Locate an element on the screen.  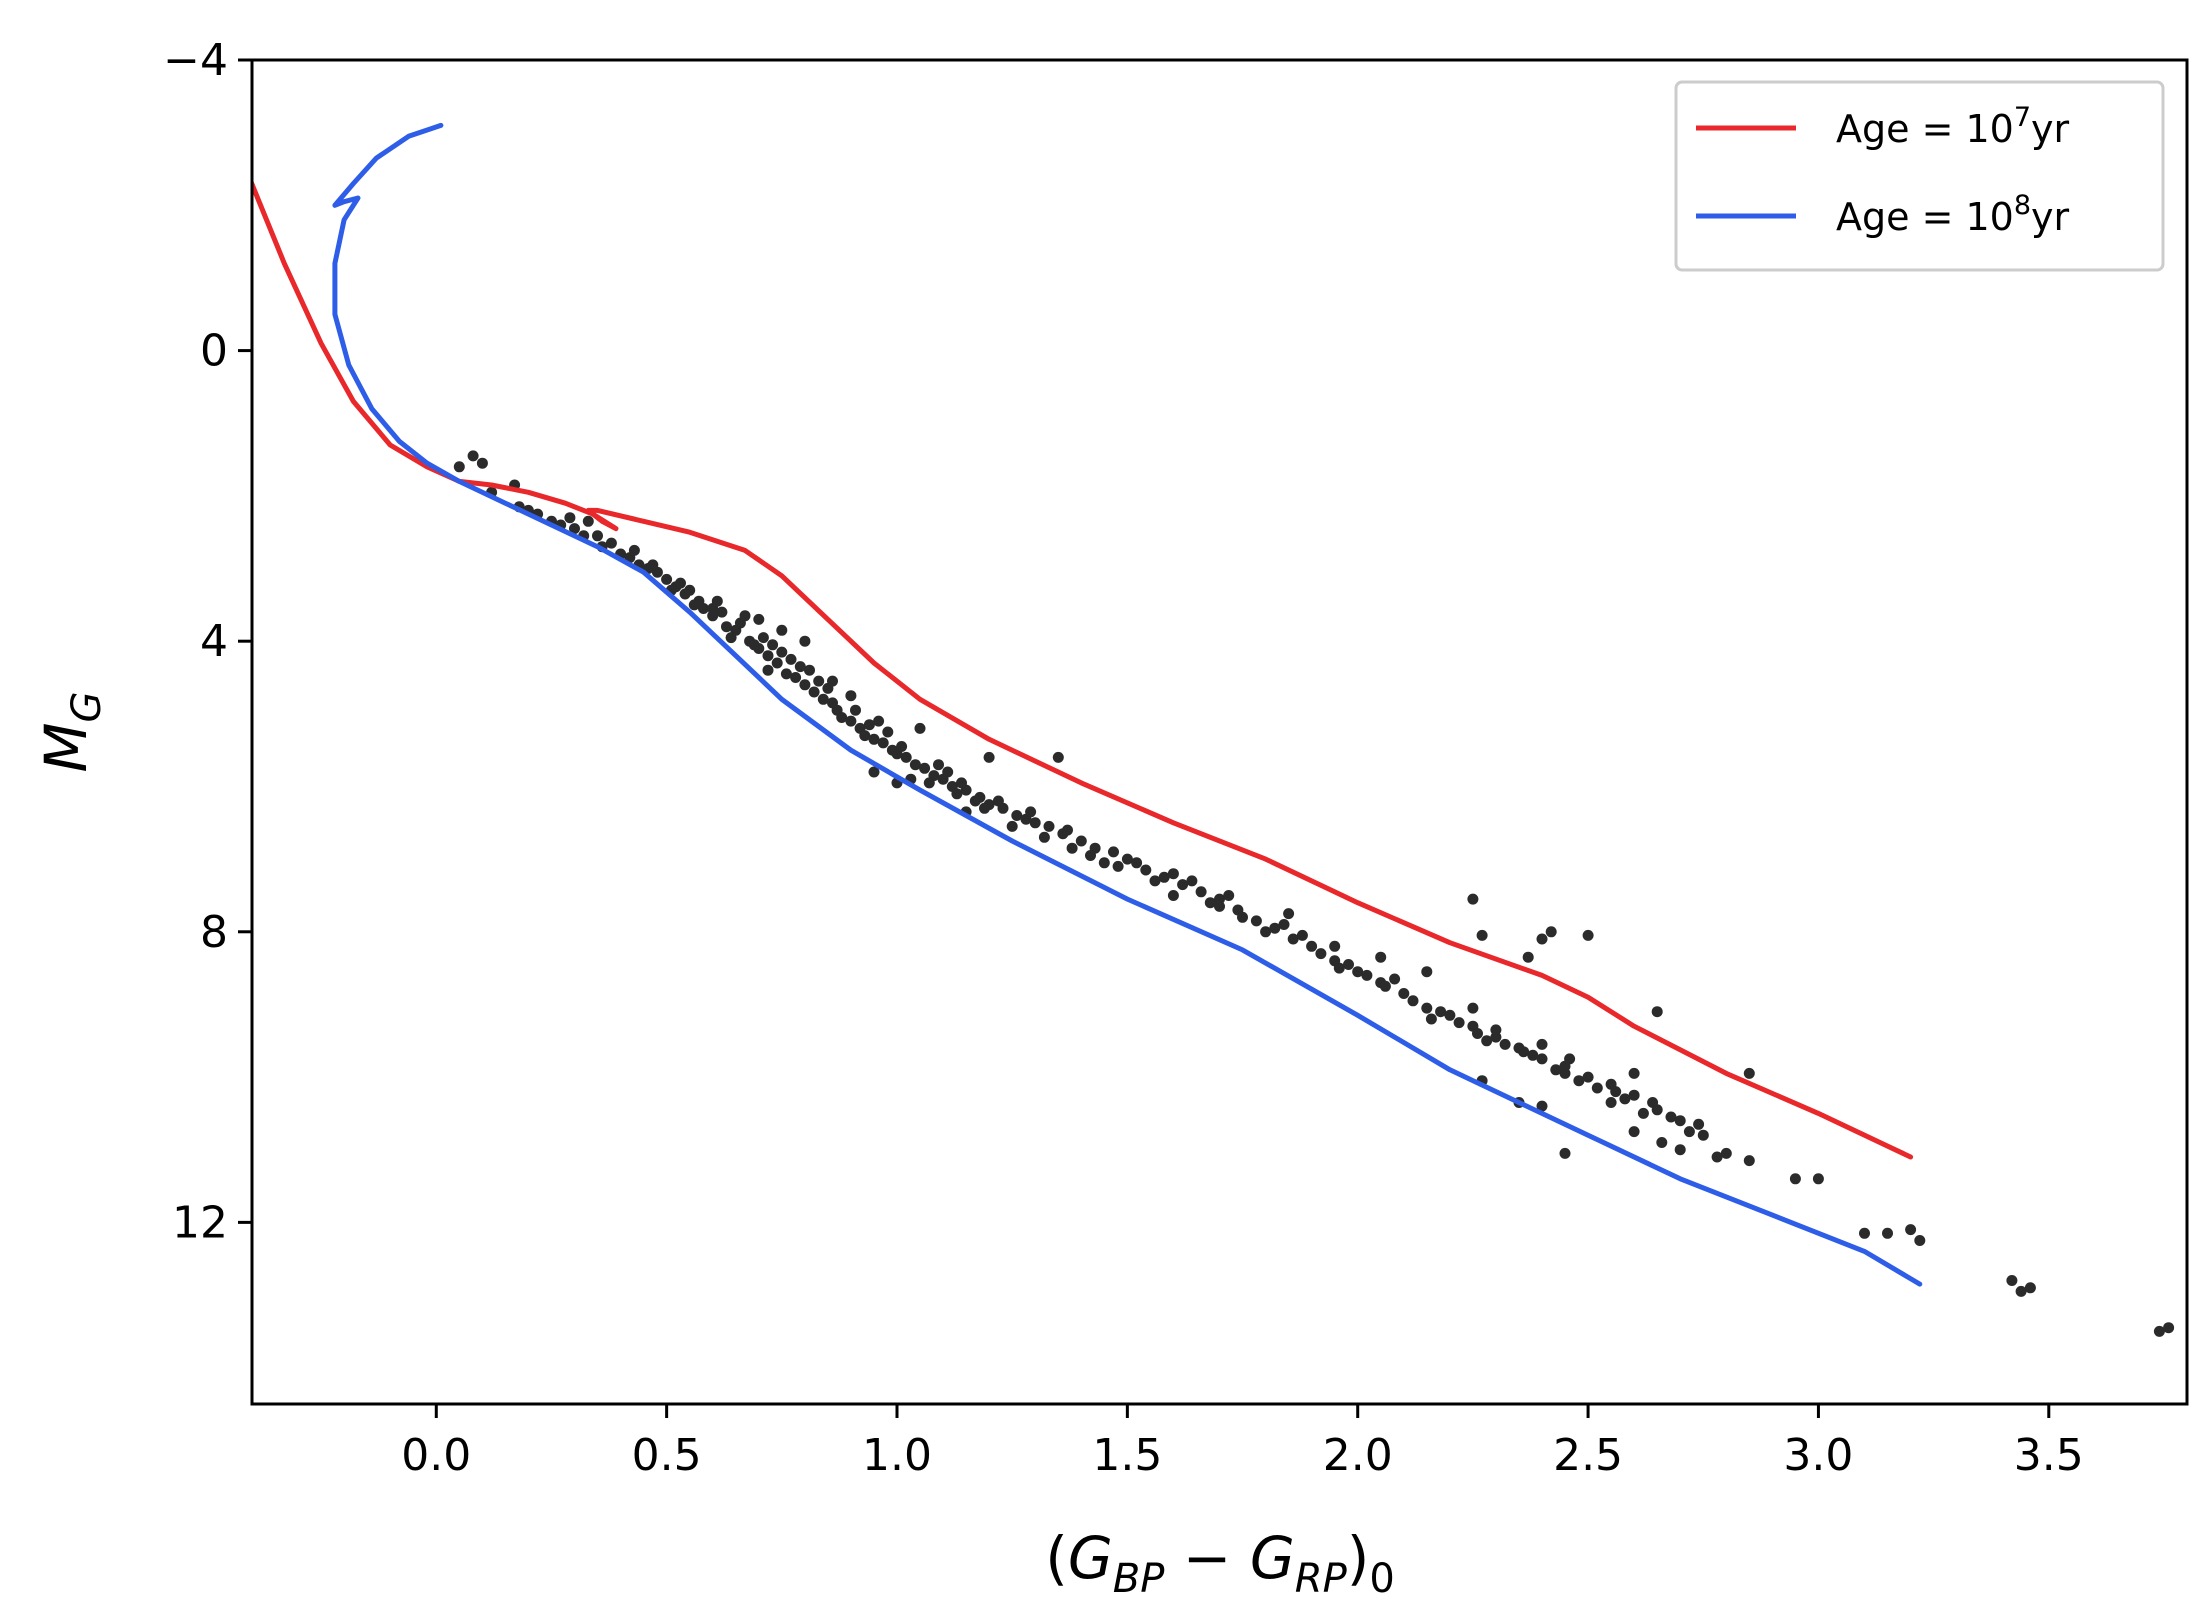
x-axis: 0.0 0.5 1.0 1.5 2.0 2.5 3.0 3.5 is located at coordinates (1242, 1442).